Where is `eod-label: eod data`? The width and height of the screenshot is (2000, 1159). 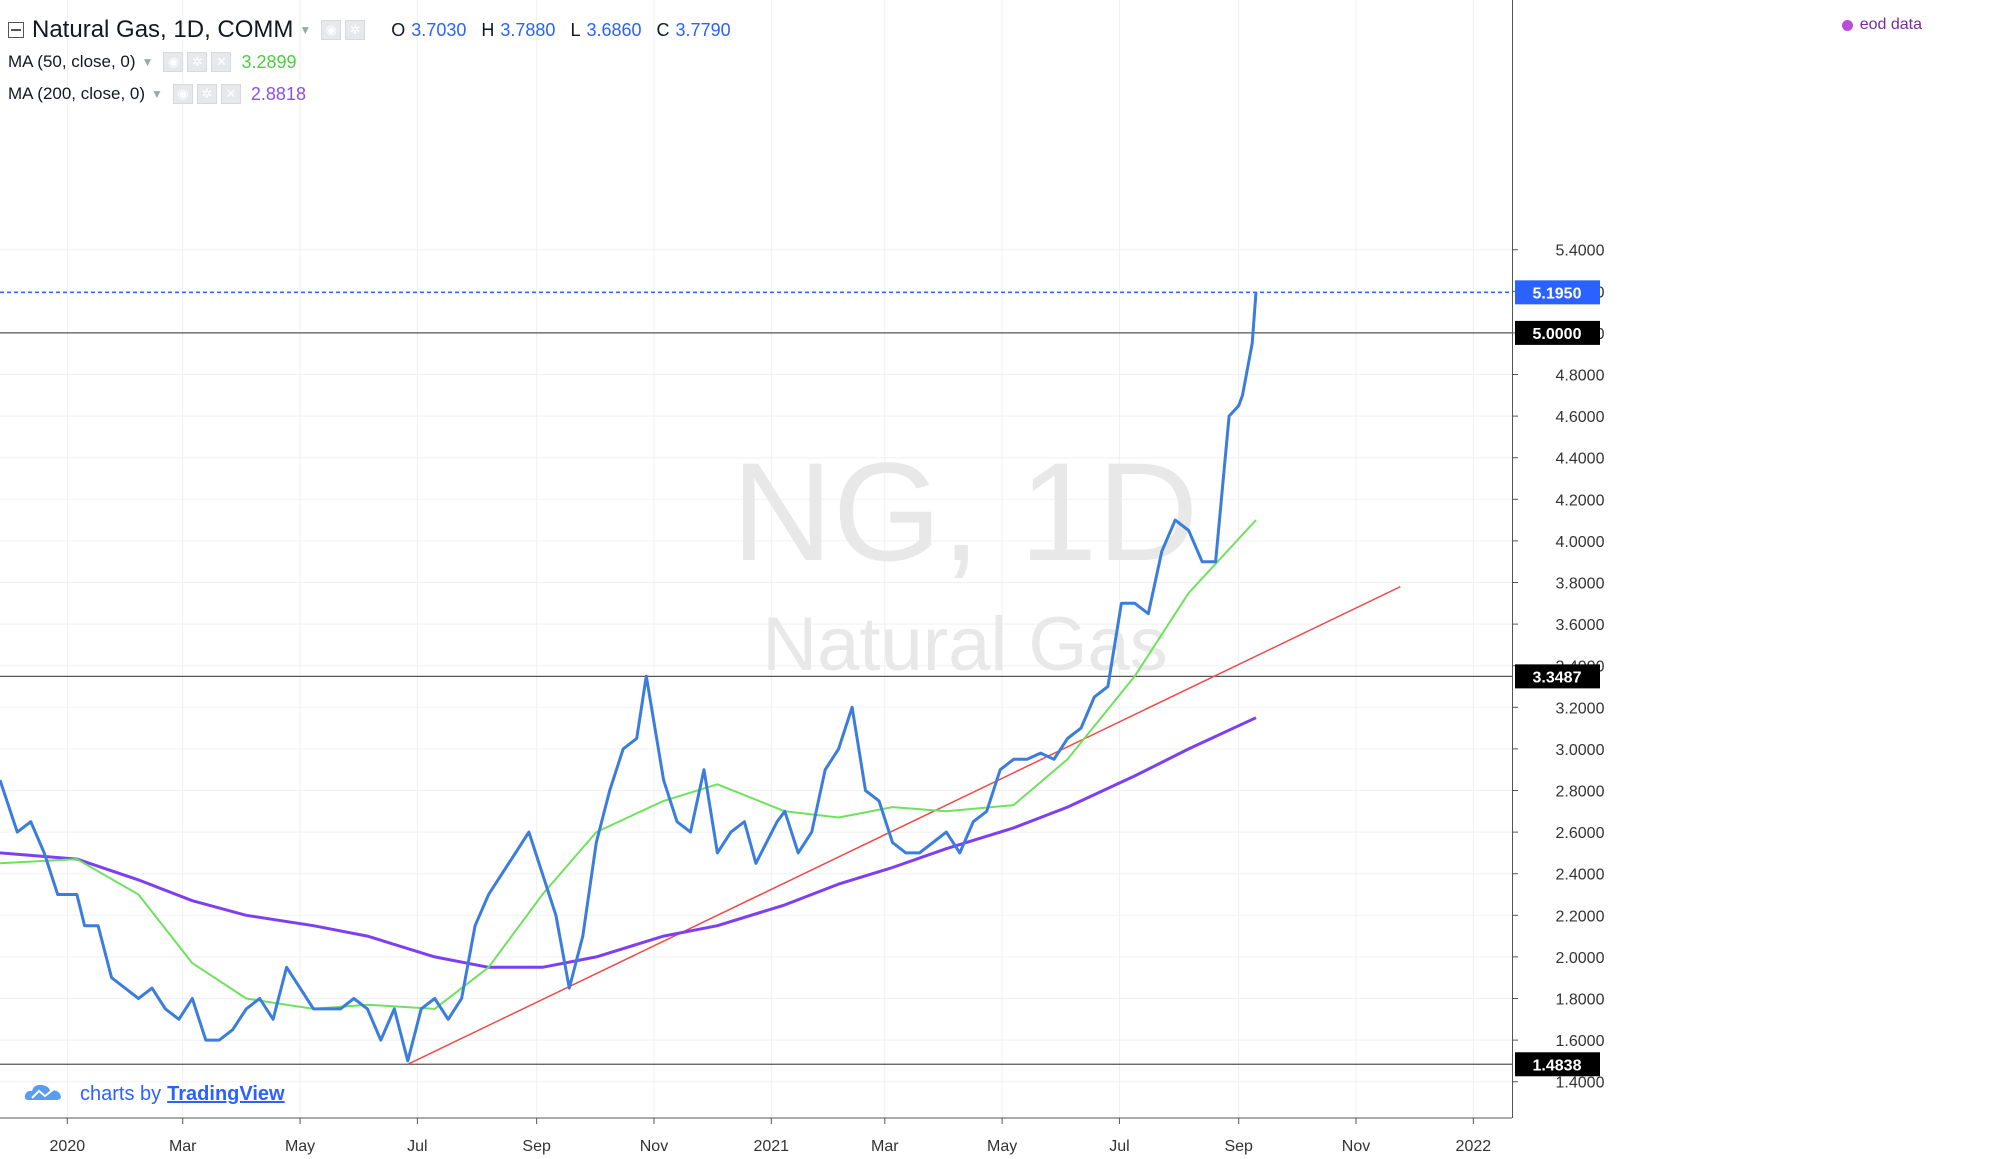
eod-label: eod data is located at coordinates (1890, 24).